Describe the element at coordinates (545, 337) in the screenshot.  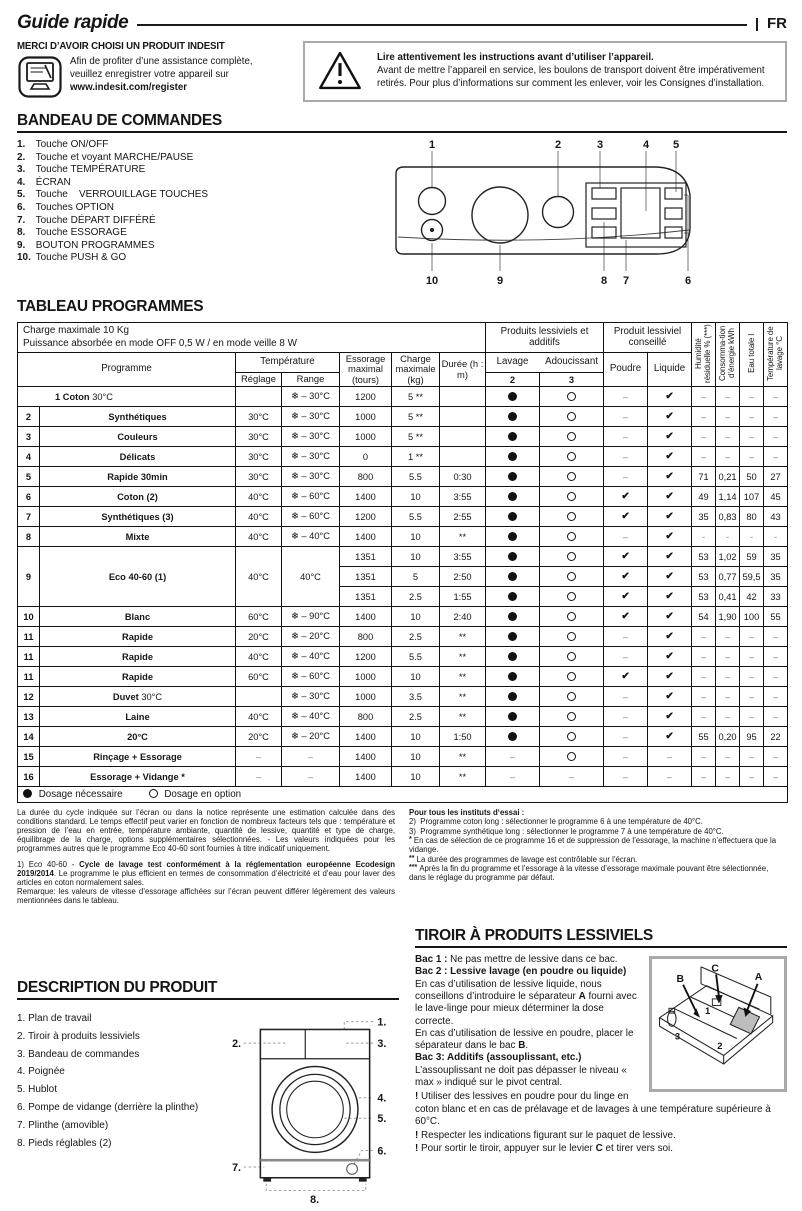
I see `col-produits: Produits lessiviels et additifs` at that location.